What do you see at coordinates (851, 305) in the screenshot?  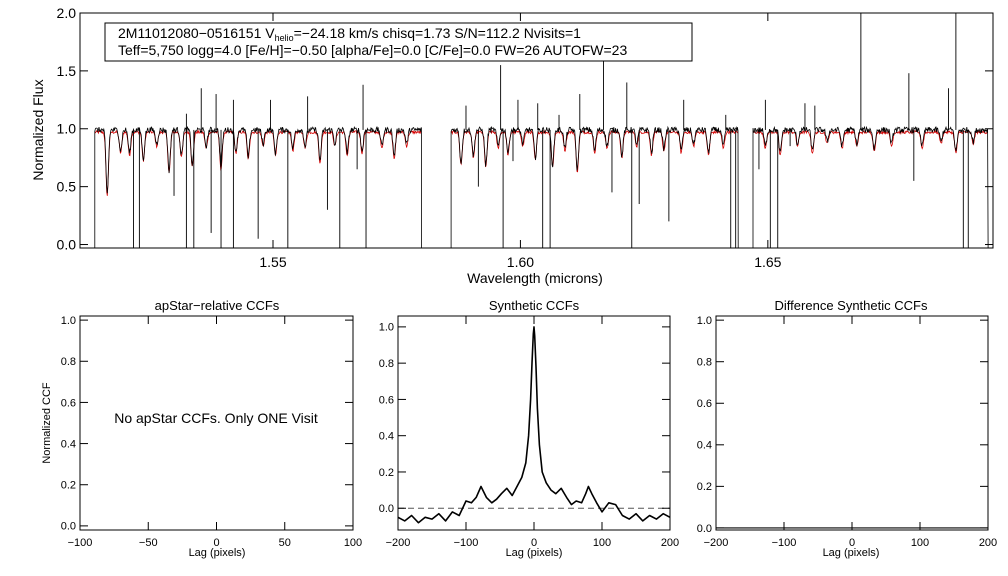 I see `difference-ccf-title: Difference Synthetic CCFs` at bounding box center [851, 305].